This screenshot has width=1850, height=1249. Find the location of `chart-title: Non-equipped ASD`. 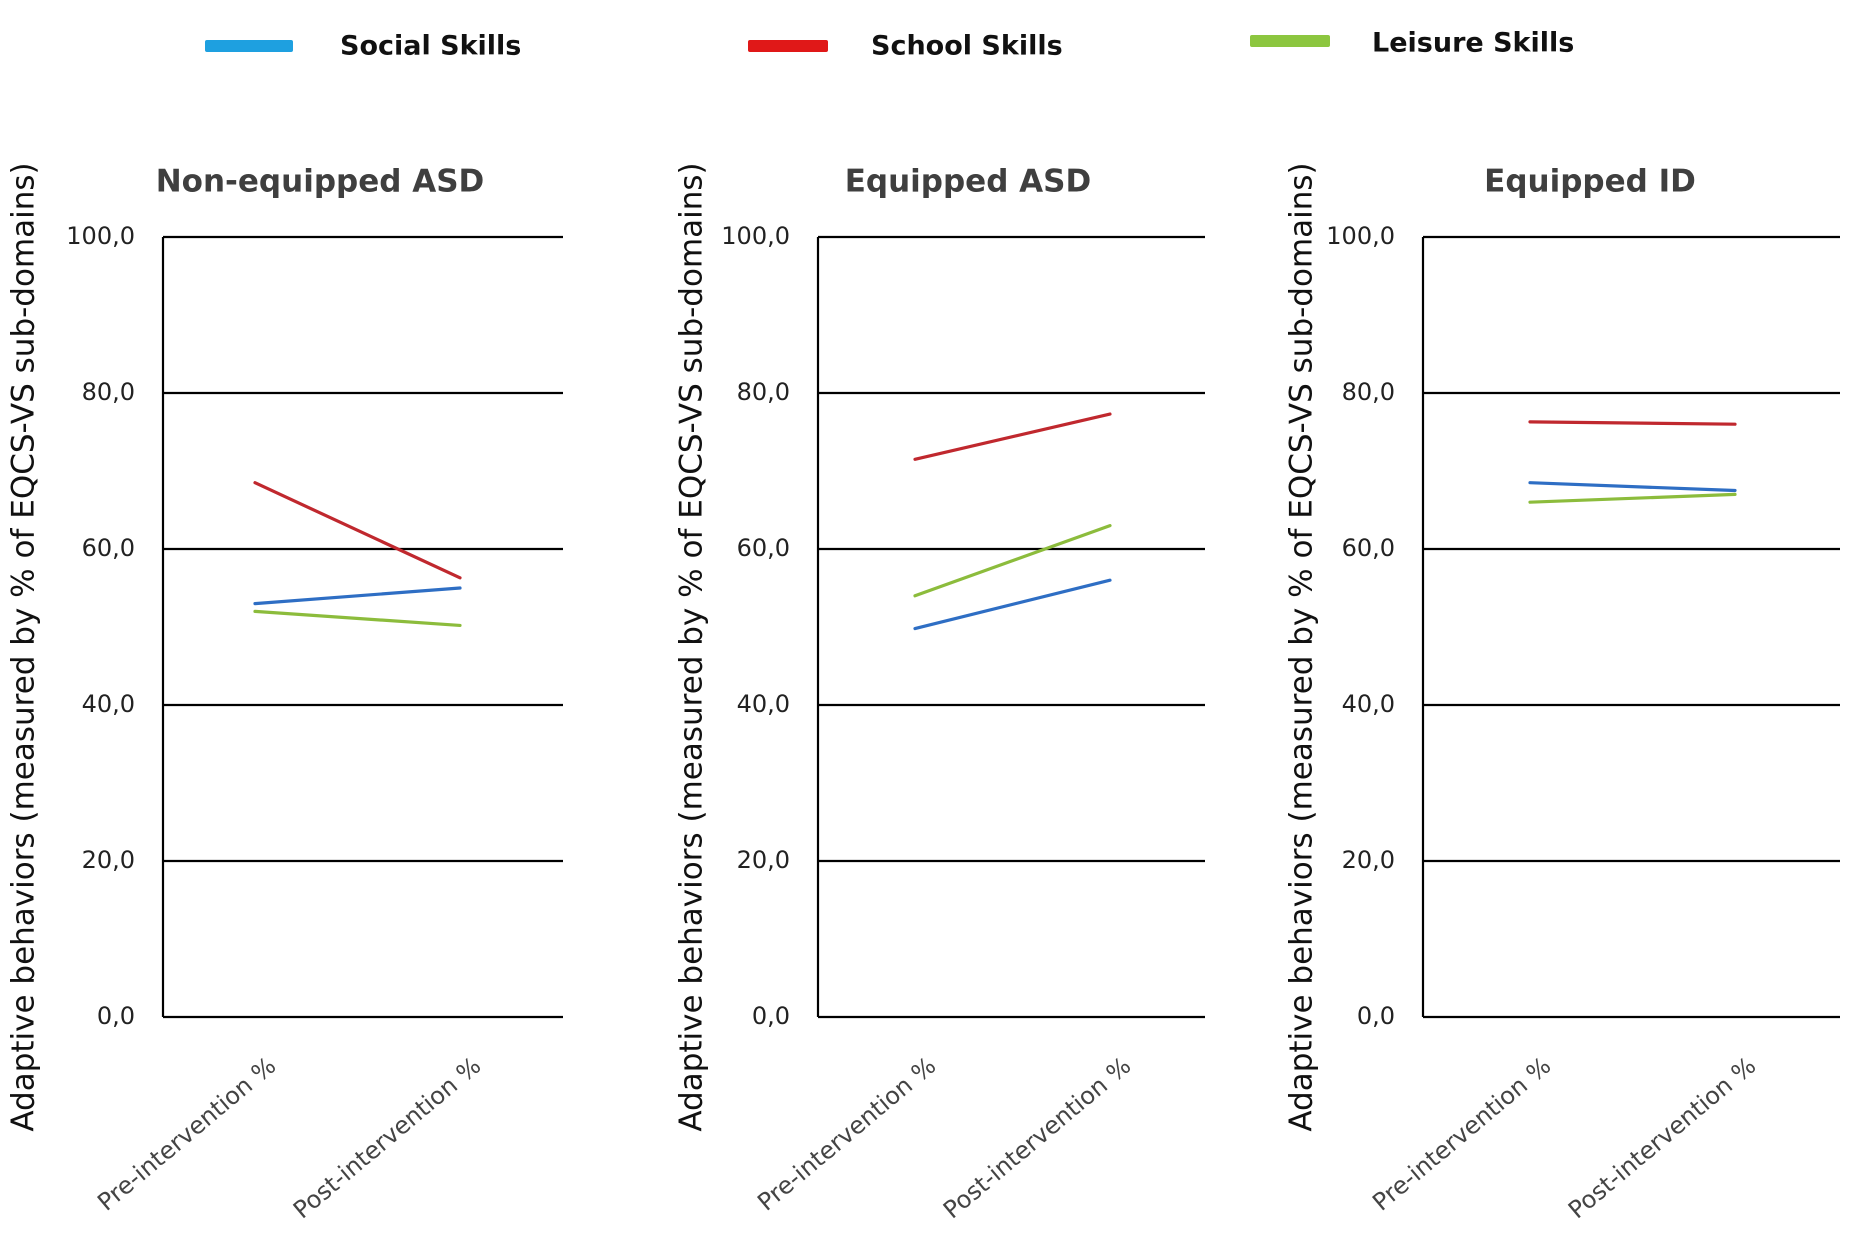

chart-title: Non-equipped ASD is located at coordinates (320, 182).